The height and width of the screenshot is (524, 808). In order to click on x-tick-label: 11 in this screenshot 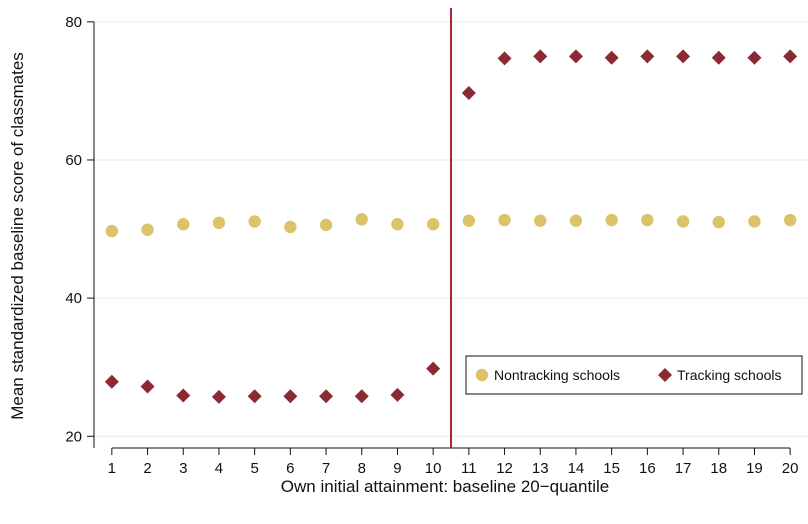, I will do `click(469, 468)`.